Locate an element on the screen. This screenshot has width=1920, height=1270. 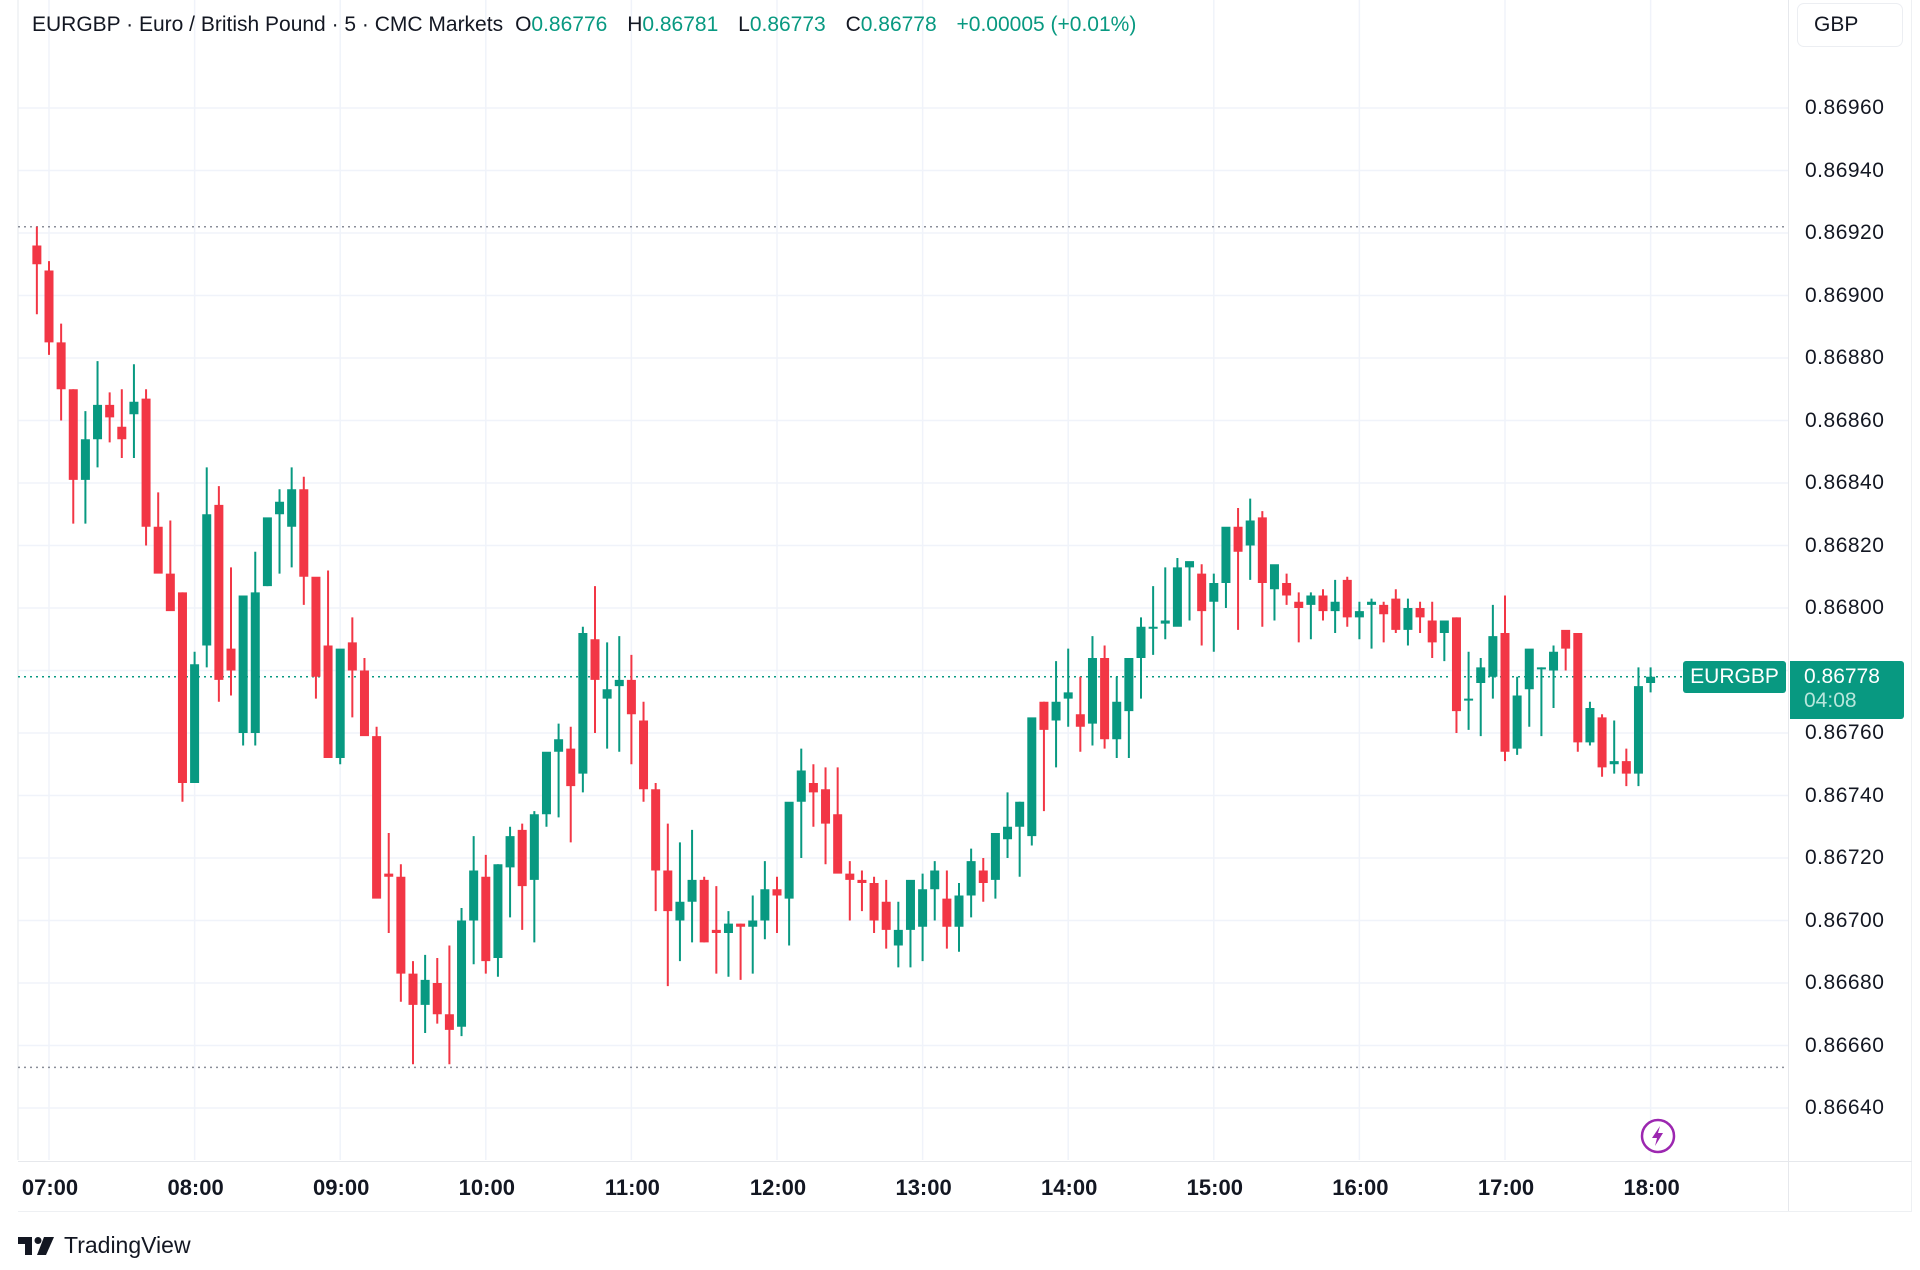
price-tick-label: 0.86760 is located at coordinates (1845, 732).